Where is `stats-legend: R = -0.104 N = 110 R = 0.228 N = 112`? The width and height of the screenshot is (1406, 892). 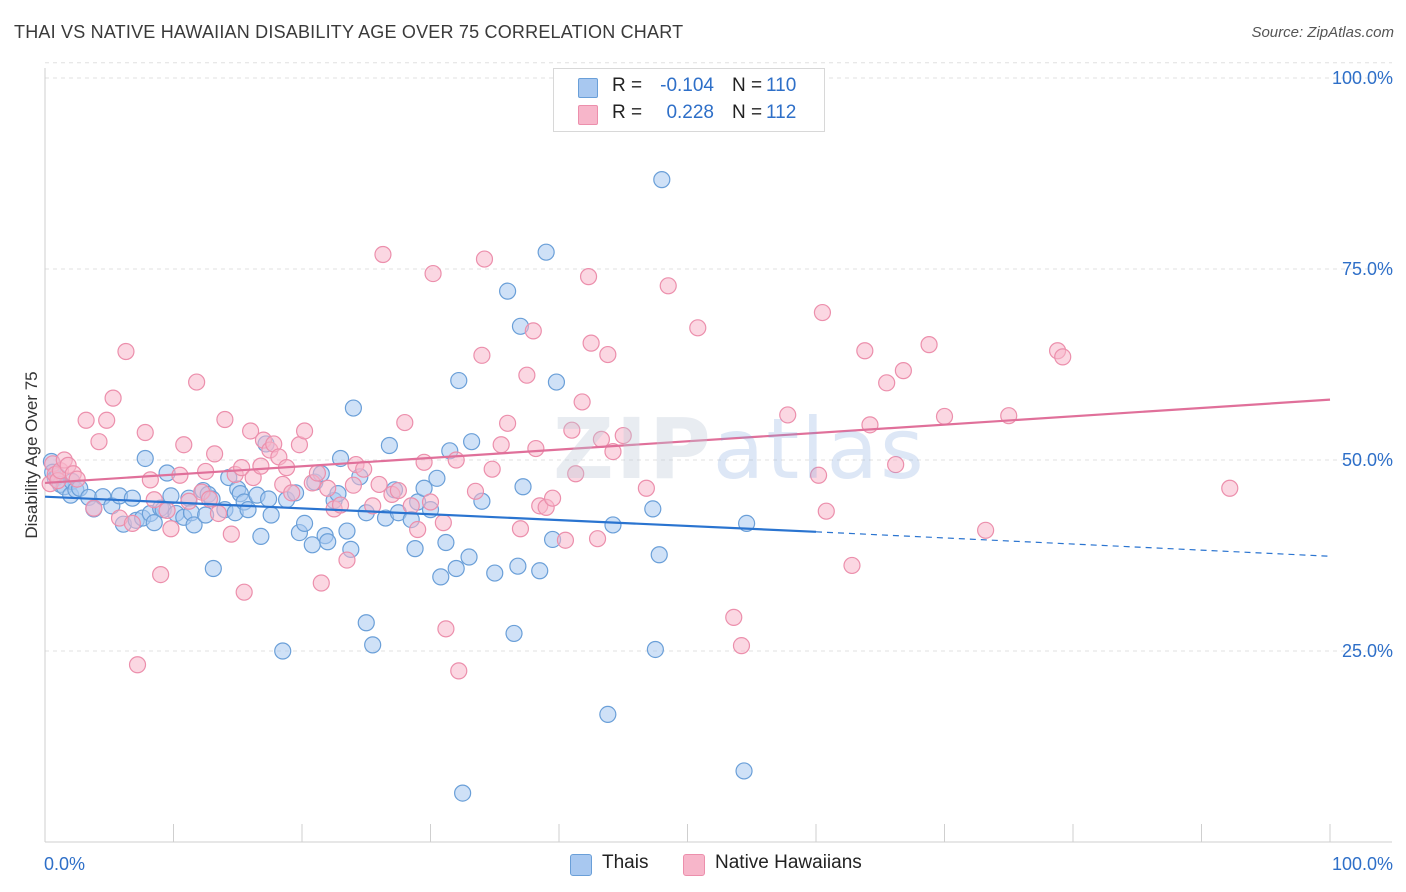
stats-legend: R = -0.104 N = 110 R = 0.228 N = 112 is located at coordinates (689, 100).